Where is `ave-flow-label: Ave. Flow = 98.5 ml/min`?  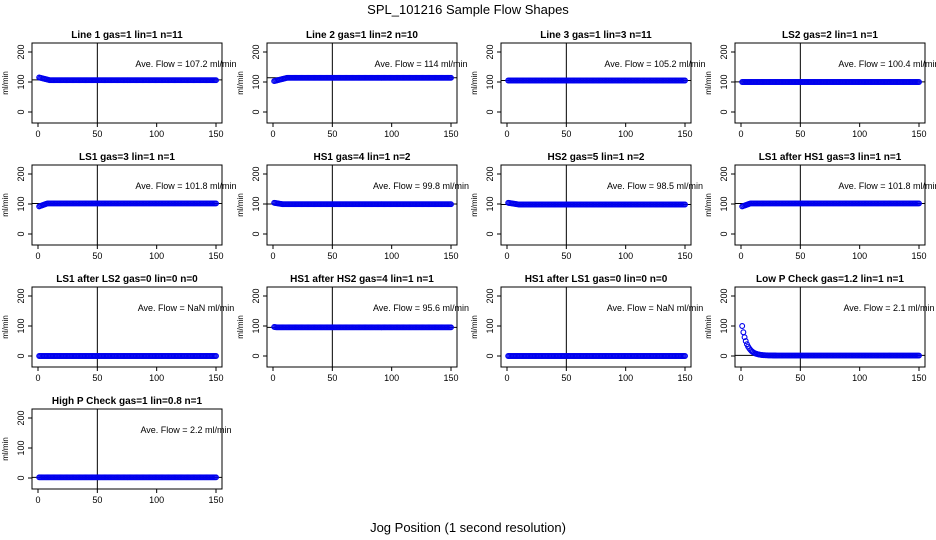
ave-flow-label: Ave. Flow = 98.5 ml/min is located at coordinates (655, 186).